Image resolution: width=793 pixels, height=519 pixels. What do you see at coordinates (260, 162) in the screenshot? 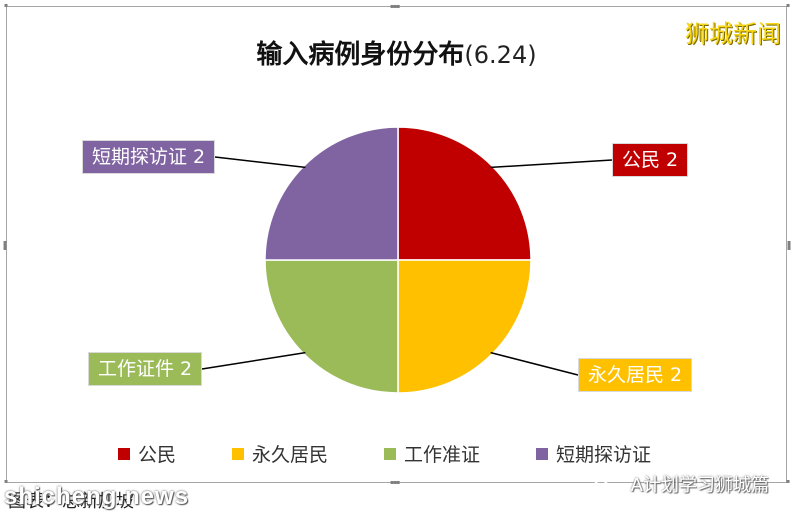
I see `leader-line-visit-pass` at bounding box center [260, 162].